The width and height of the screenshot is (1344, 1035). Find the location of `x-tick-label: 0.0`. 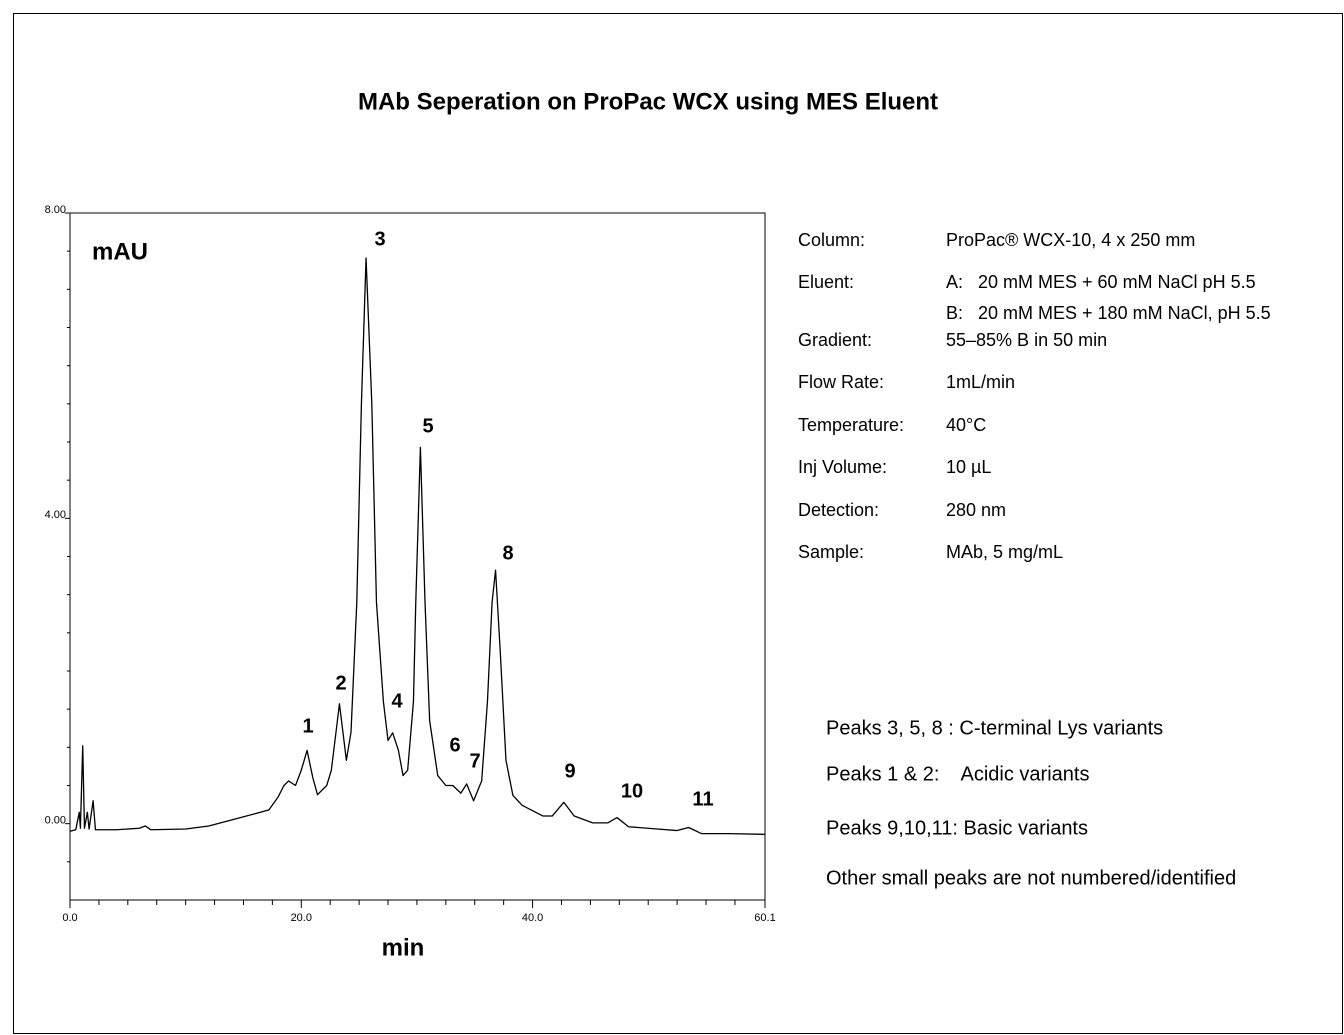

x-tick-label: 0.0 is located at coordinates (69, 918).